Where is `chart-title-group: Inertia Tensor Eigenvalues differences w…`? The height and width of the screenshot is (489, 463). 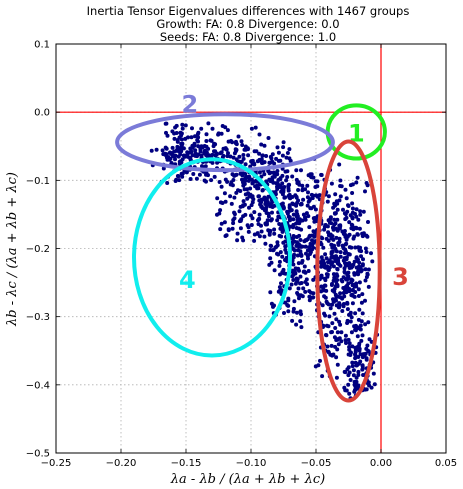
chart-title-group: Inertia Tensor Eigenvalues differences w… is located at coordinates (248, 24).